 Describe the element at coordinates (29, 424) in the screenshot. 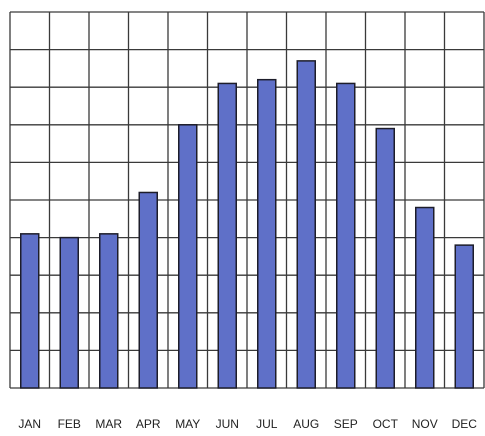

I see `x-tick-label: JAN` at that location.